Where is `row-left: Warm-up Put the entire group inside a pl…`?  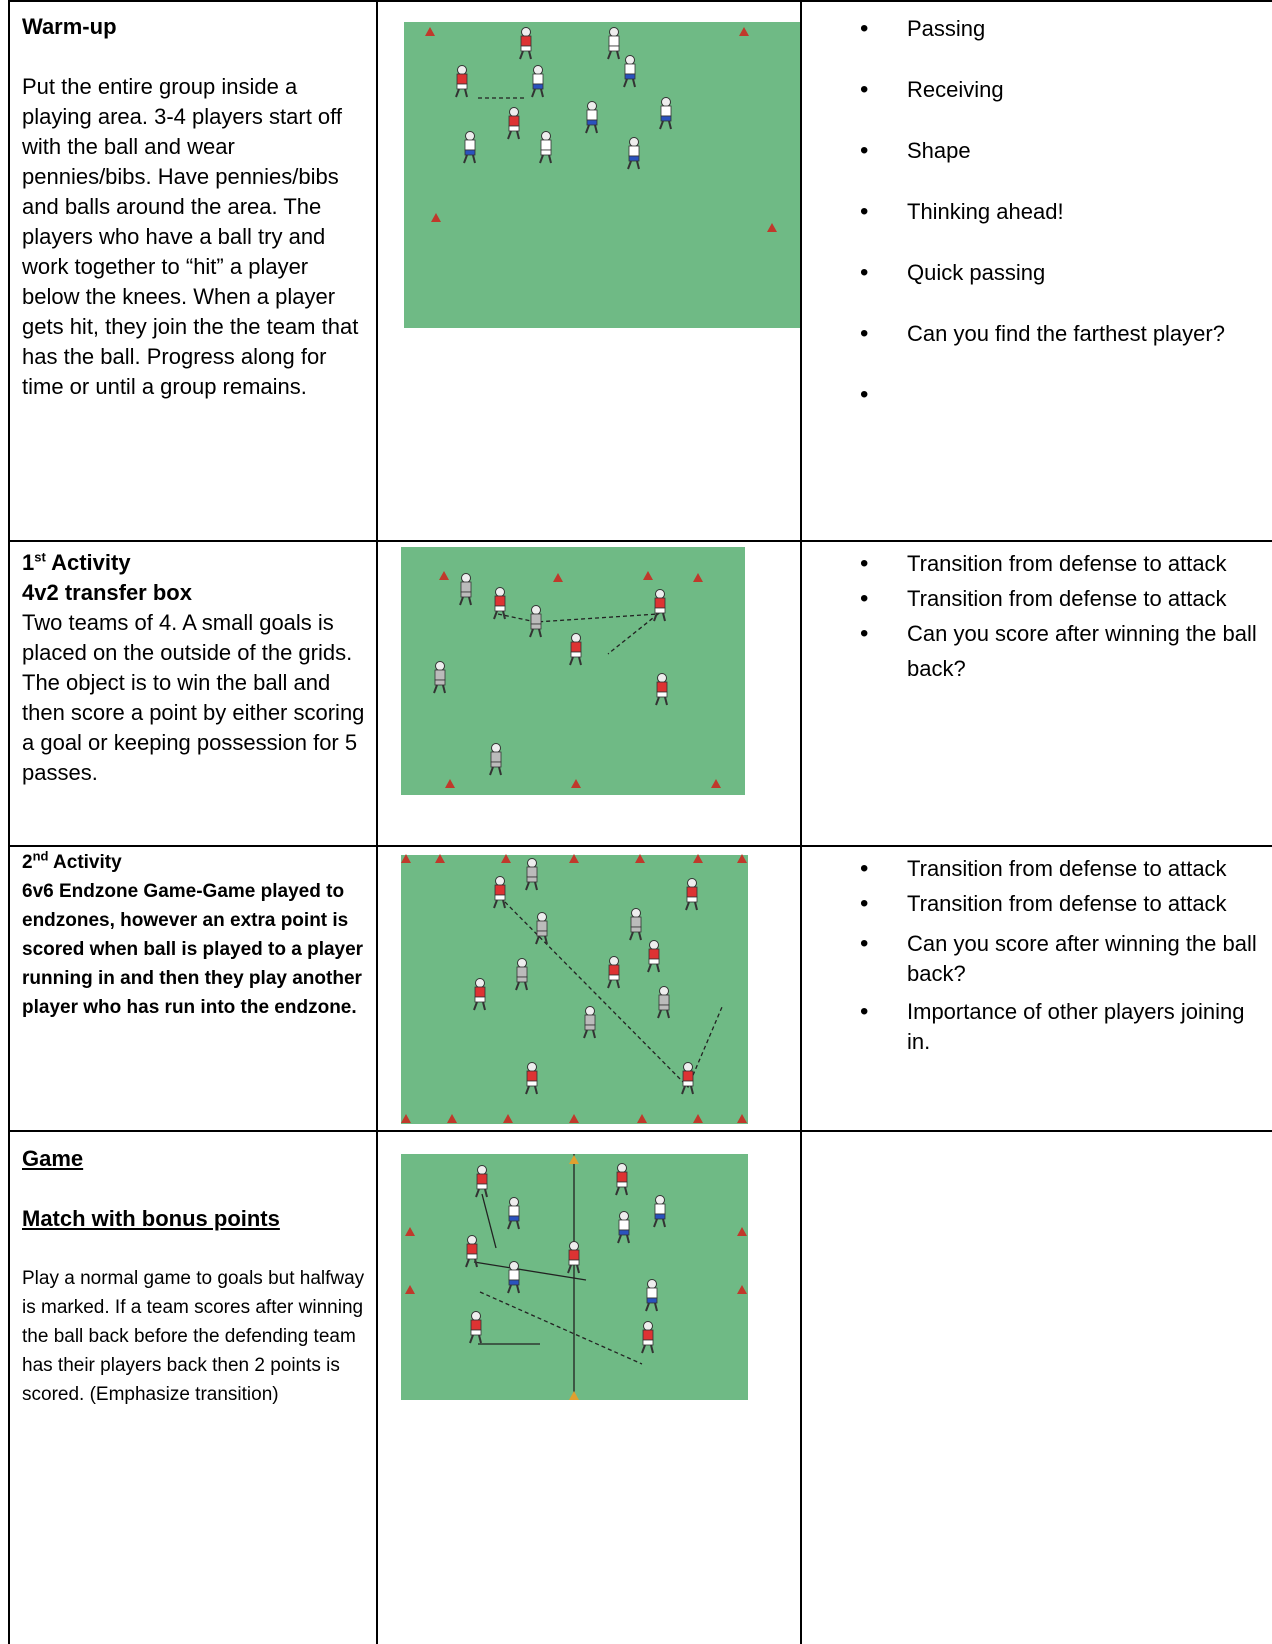
row-left: Warm-up Put the entire group inside a pl… is located at coordinates (192, 270).